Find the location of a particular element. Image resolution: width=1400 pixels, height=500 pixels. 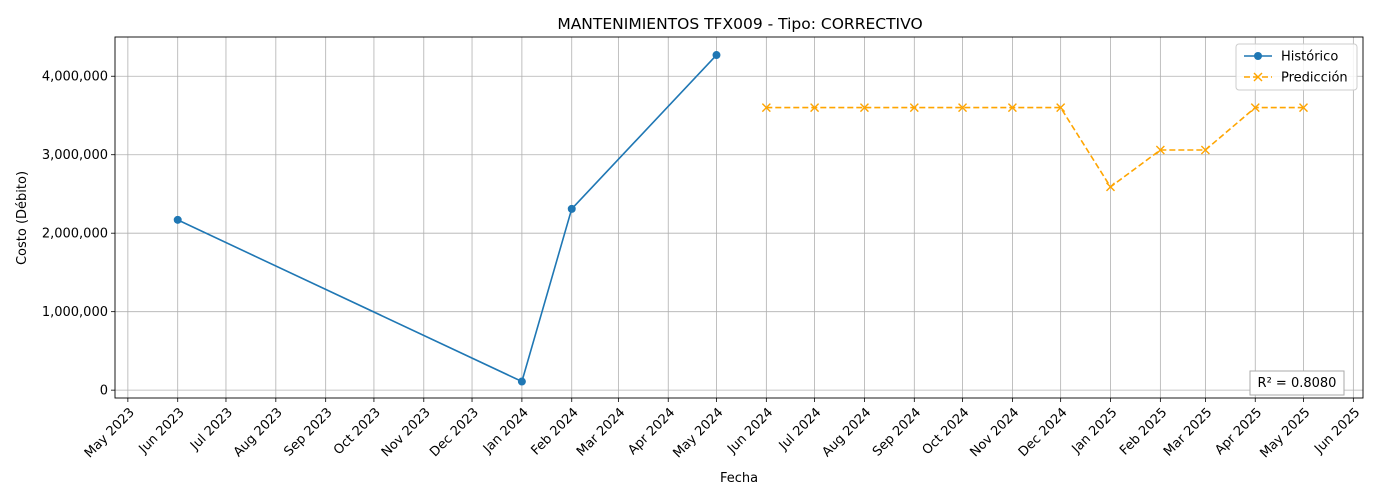

legend: Histórico Predicción is located at coordinates (1296, 67).